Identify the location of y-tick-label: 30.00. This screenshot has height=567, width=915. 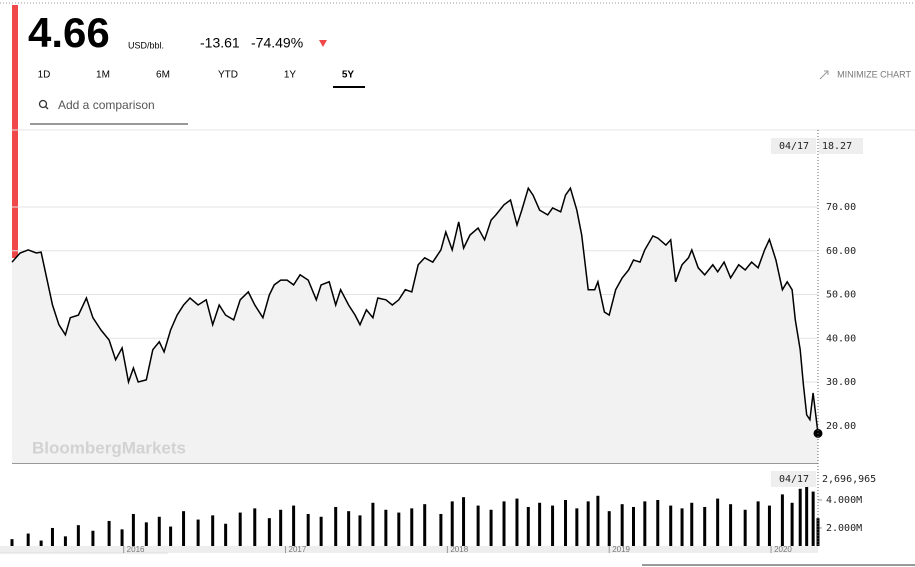
(841, 382).